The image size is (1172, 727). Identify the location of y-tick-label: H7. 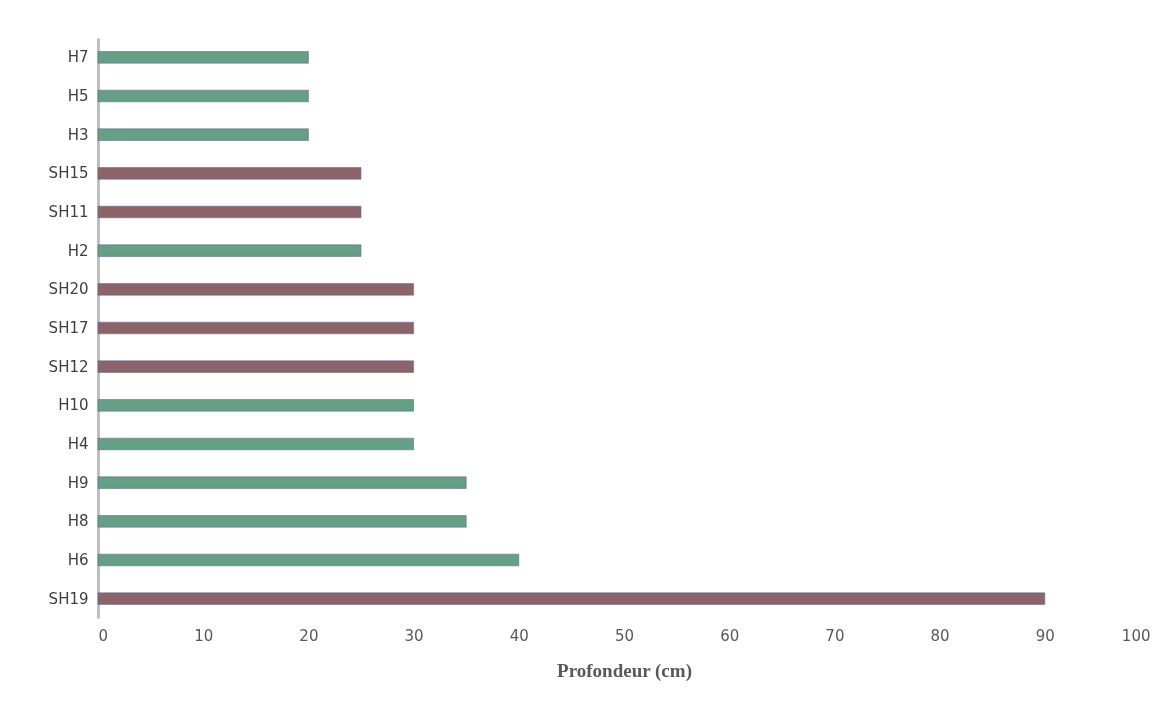
(78, 57).